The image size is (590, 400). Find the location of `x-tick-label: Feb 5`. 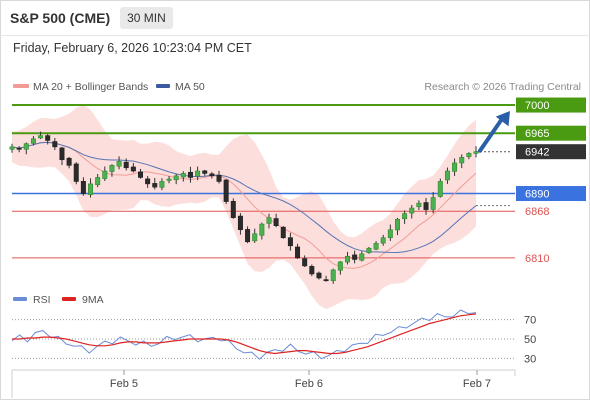

x-tick-label: Feb 5 is located at coordinates (124, 384).